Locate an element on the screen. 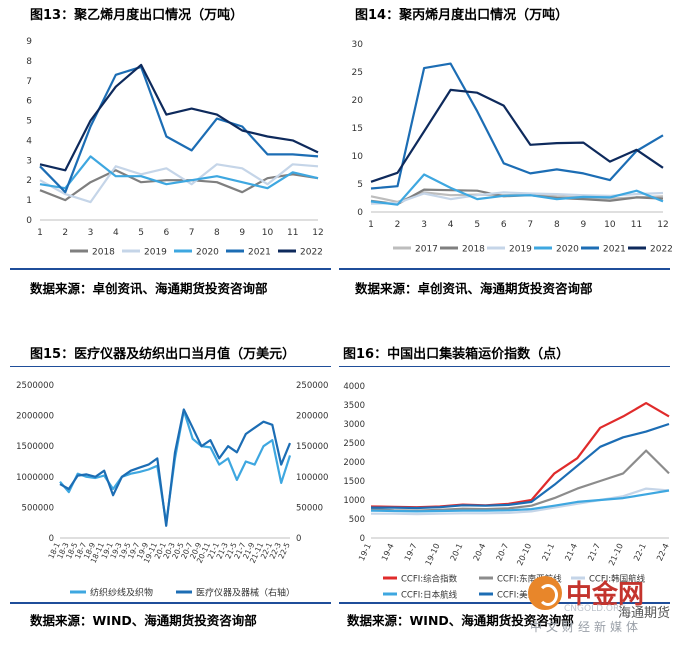  x-tick-label: 11 is located at coordinates (292, 233).